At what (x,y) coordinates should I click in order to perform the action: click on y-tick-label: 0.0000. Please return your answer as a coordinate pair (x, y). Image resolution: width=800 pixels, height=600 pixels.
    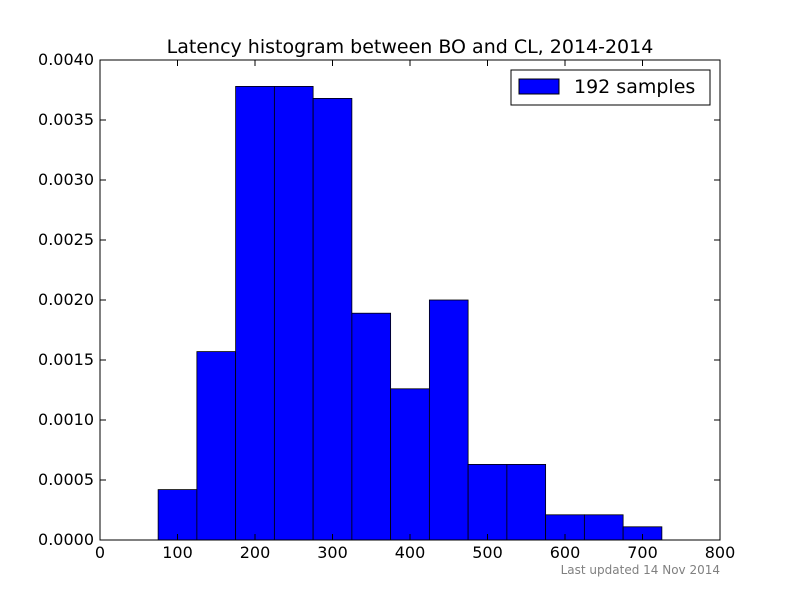
    Looking at the image, I should click on (66, 539).